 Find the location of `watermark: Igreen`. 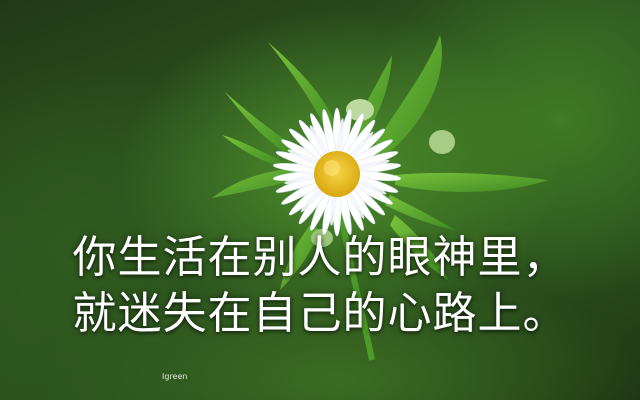

watermark: Igreen is located at coordinates (175, 376).